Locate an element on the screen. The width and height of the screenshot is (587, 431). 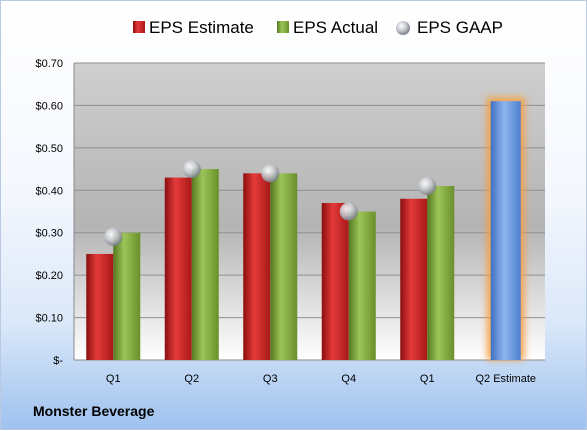
legend-swatch-actual is located at coordinates (283, 27).